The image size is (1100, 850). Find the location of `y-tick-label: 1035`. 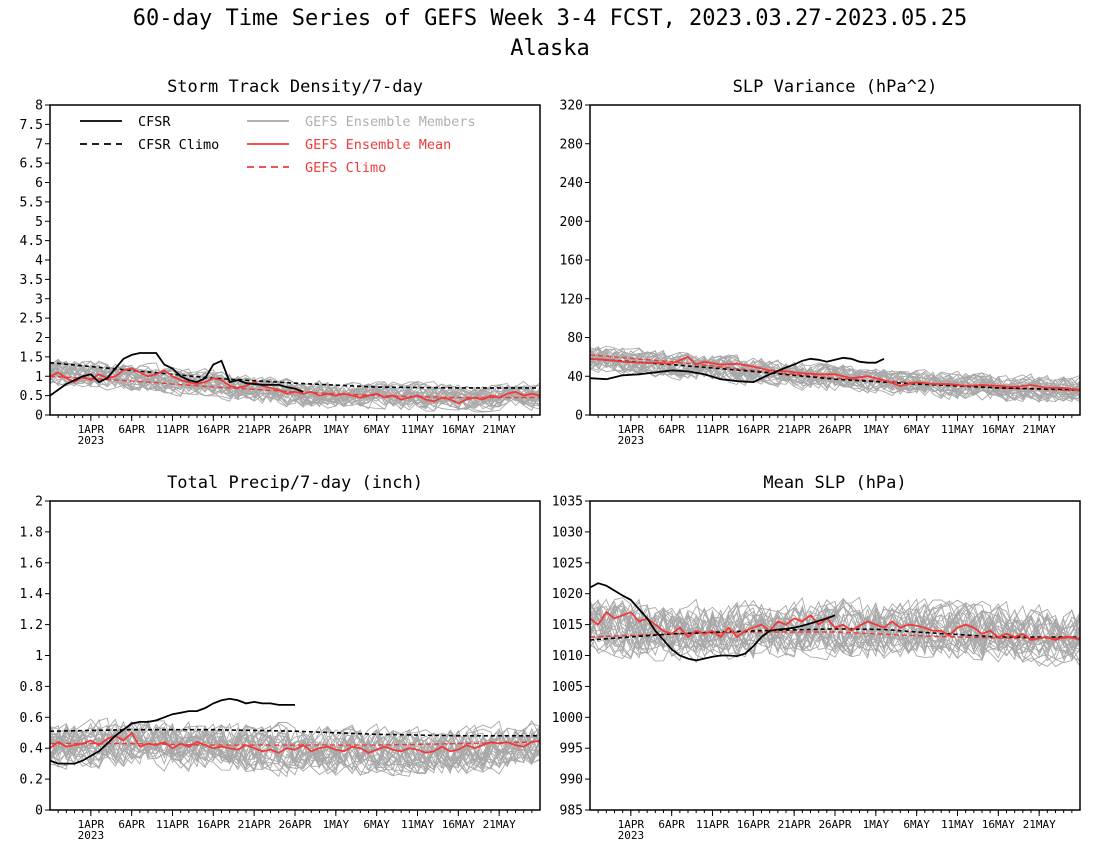

y-tick-label: 1035 is located at coordinates (567, 502).